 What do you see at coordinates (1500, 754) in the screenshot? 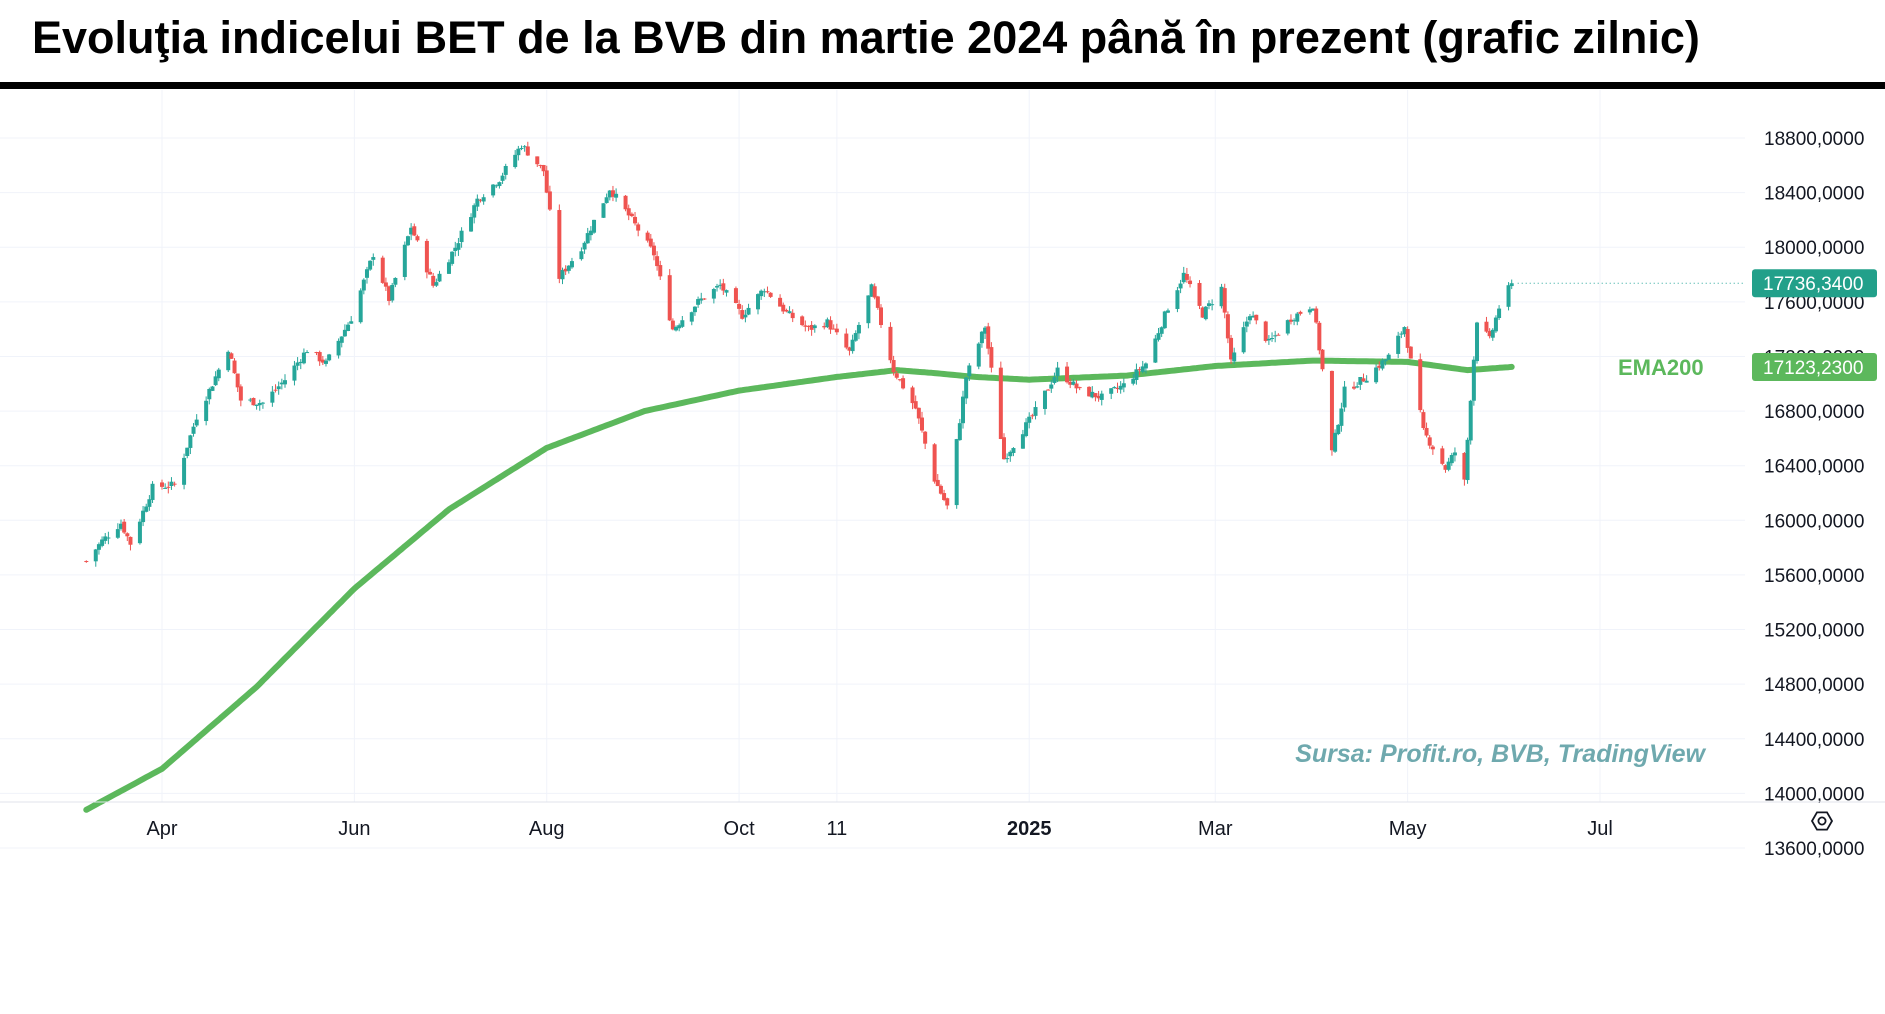
I see `source-note: Sursa: Profit.ro, BVB, TradingView` at bounding box center [1500, 754].